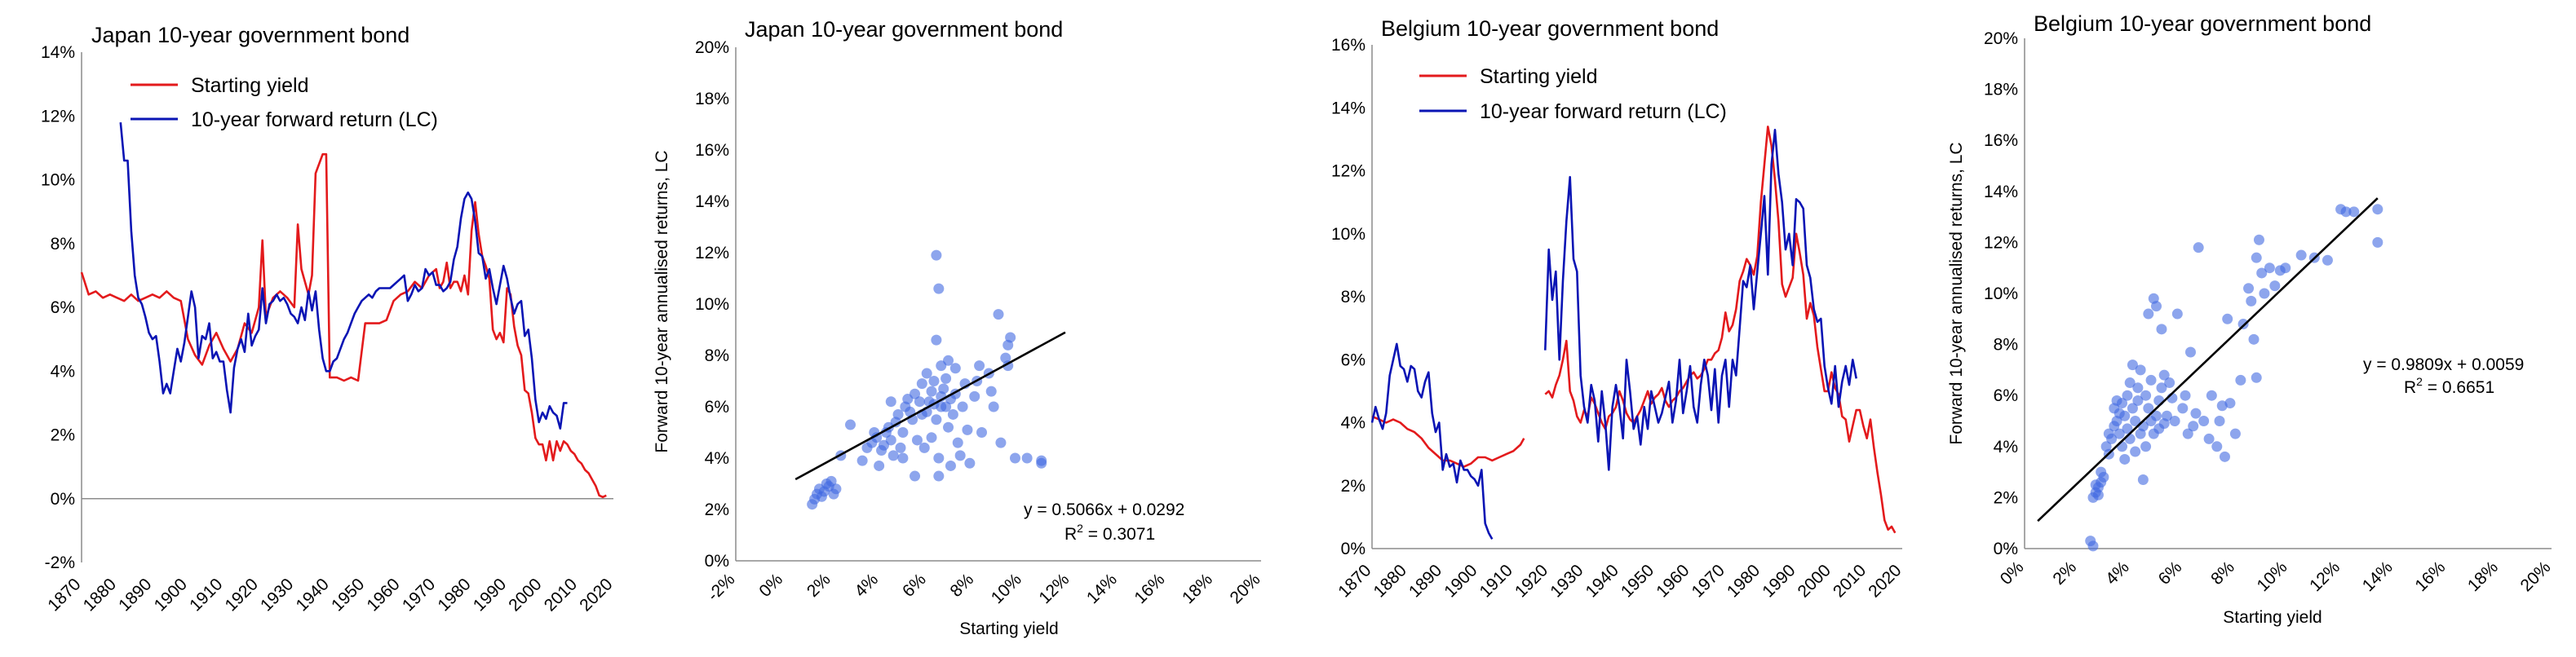 The height and width of the screenshot is (657, 2576). What do you see at coordinates (1850, 581) in the screenshot?
I see `x-tick-label: 2010` at bounding box center [1850, 581].